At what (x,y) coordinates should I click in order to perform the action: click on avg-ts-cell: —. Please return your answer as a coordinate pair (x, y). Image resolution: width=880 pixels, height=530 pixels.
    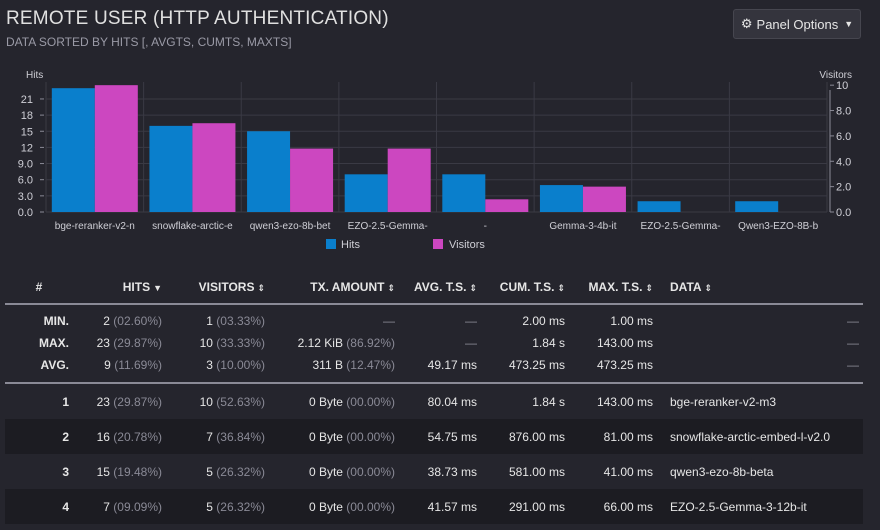
    Looking at the image, I should click on (471, 343).